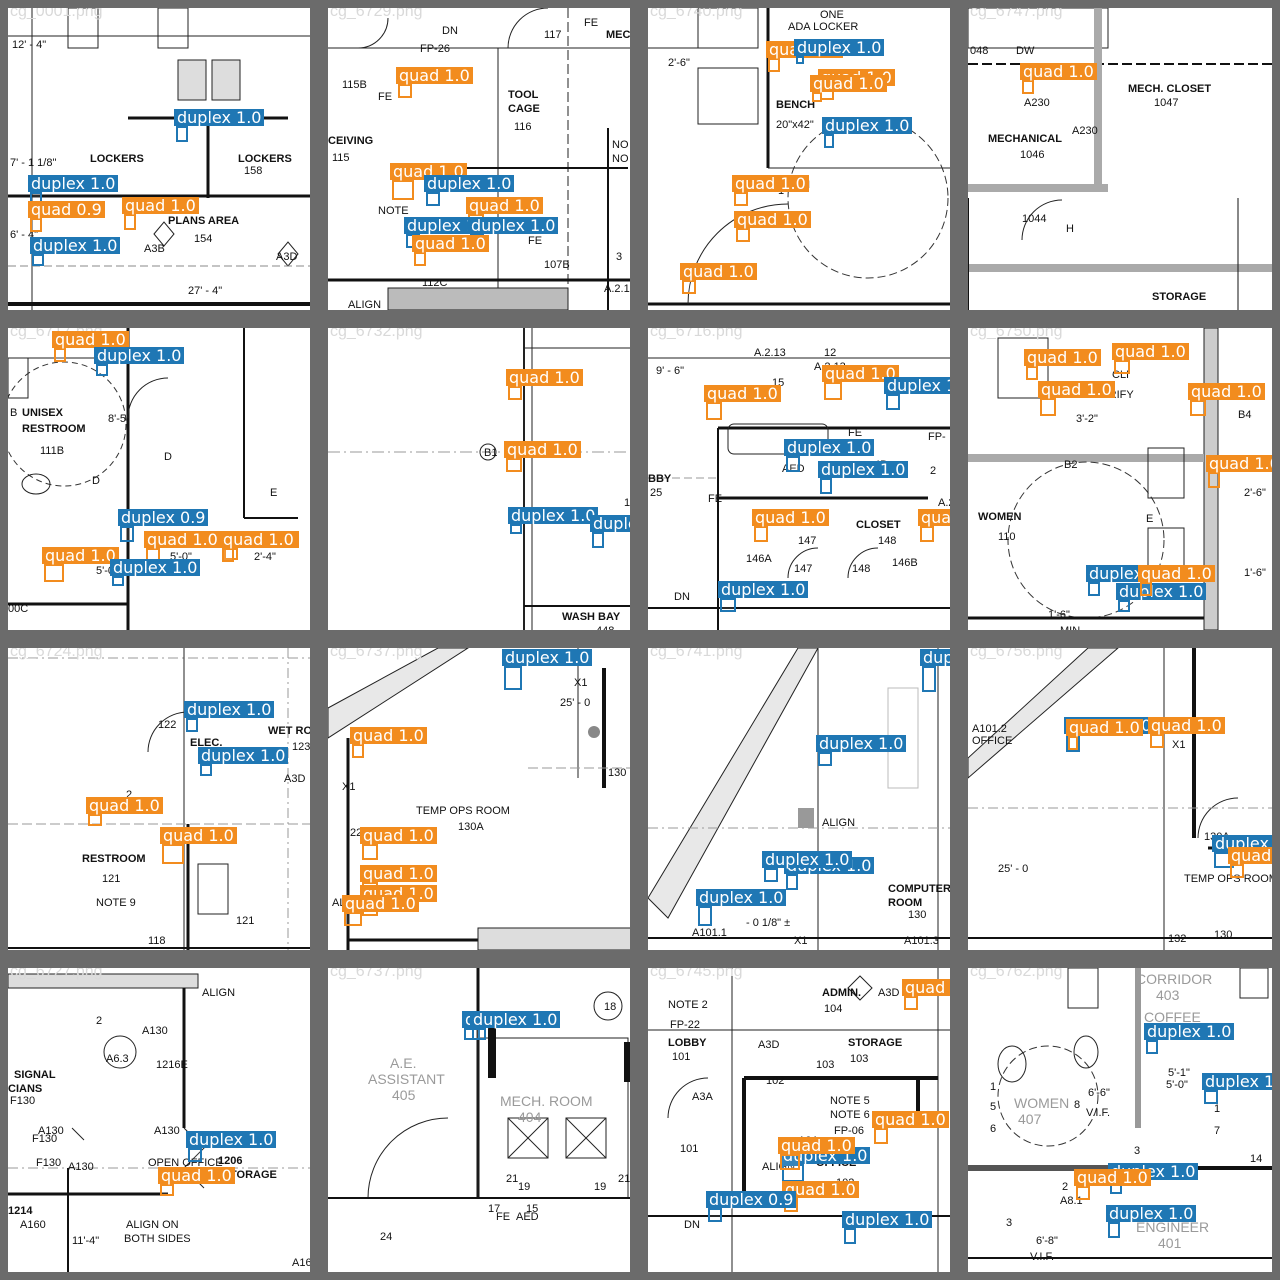 Image resolution: width=1280 pixels, height=1280 pixels. I want to click on plan-label: A8.1, so click(1071, 1201).